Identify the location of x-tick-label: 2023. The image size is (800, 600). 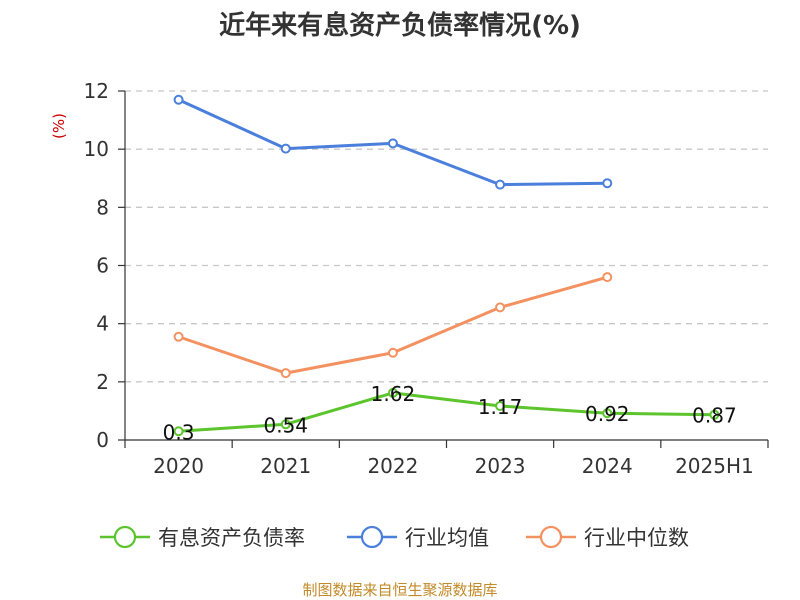
(500, 466).